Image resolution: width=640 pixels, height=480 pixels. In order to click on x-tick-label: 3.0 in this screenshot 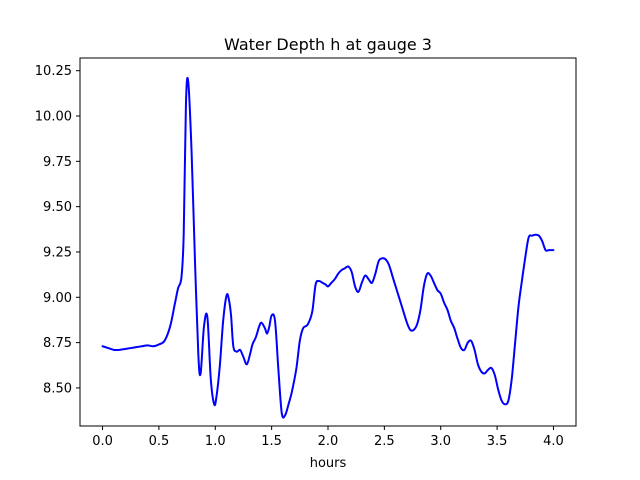, I will do `click(440, 441)`.